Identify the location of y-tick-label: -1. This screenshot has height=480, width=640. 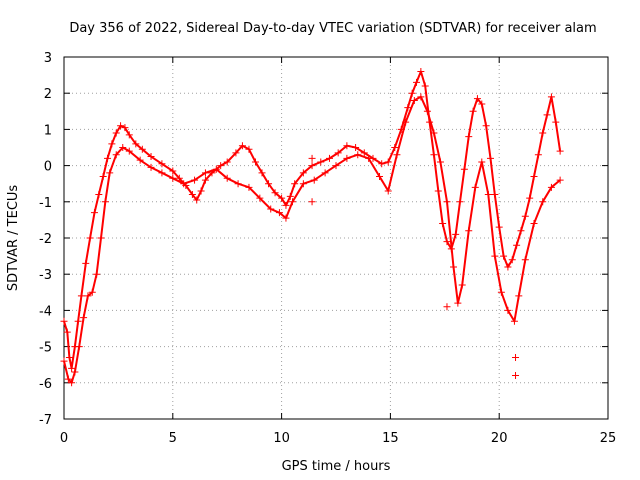
(45, 203).